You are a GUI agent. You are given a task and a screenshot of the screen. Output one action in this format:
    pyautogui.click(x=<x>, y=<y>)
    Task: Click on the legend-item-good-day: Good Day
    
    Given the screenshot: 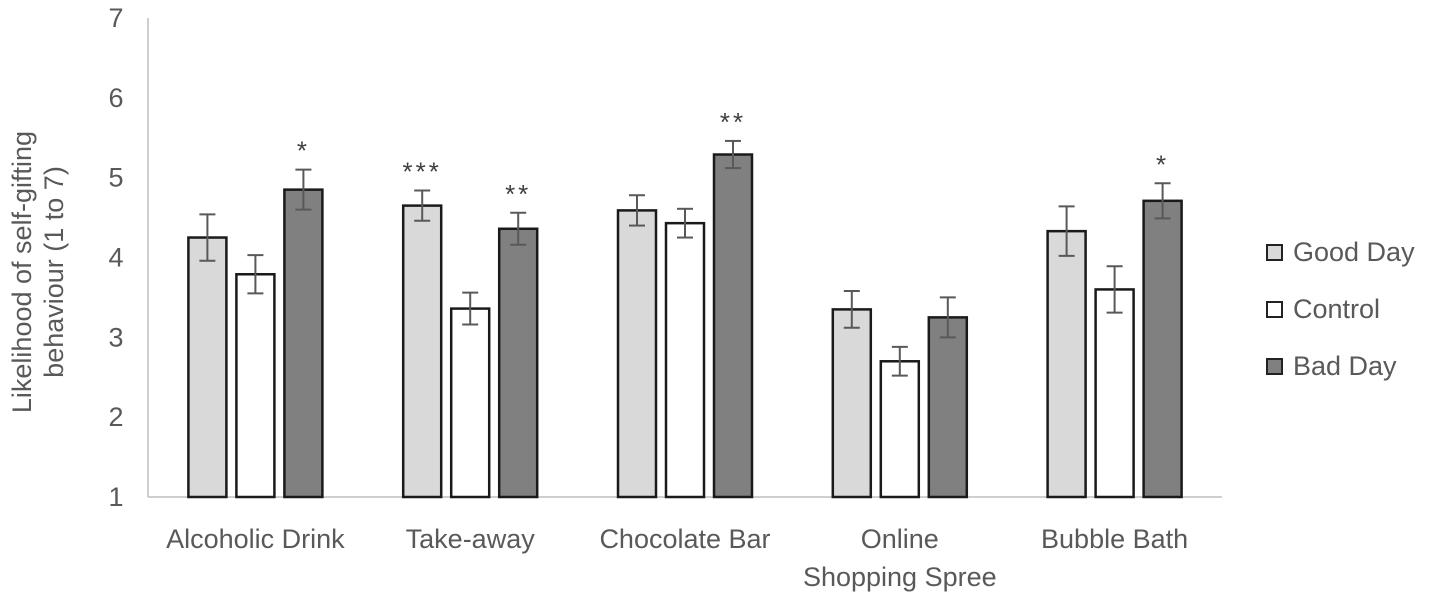 What is the action you would take?
    pyautogui.click(x=1340, y=252)
    